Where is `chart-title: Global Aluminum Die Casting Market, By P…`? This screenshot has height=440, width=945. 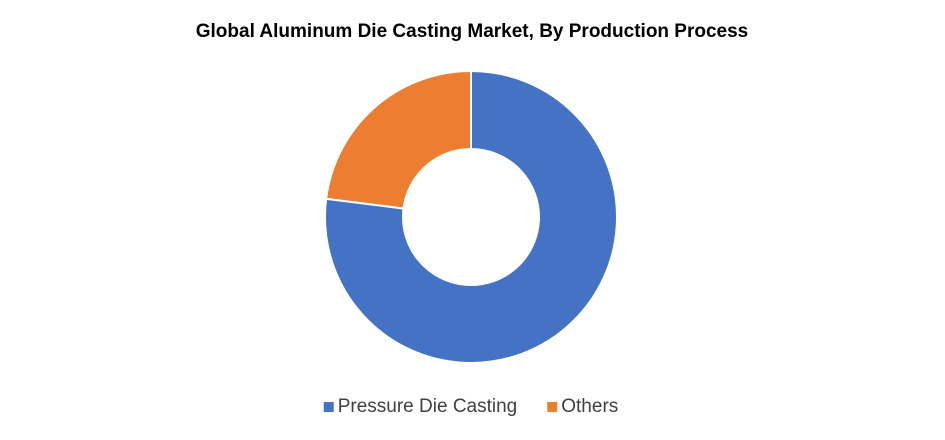 chart-title: Global Aluminum Die Casting Market, By P… is located at coordinates (472, 31).